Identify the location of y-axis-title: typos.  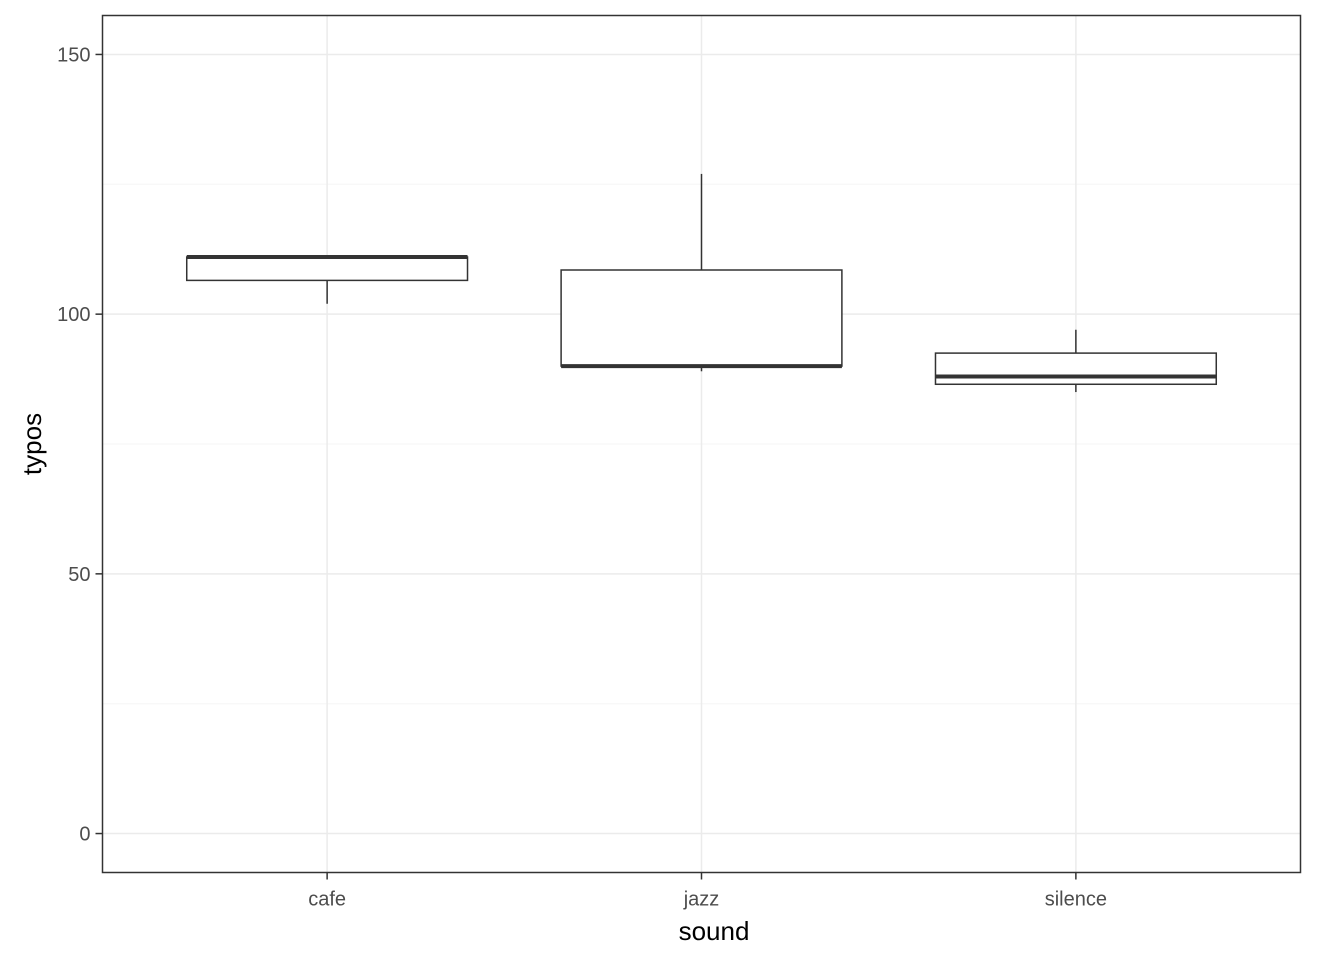
(32, 444).